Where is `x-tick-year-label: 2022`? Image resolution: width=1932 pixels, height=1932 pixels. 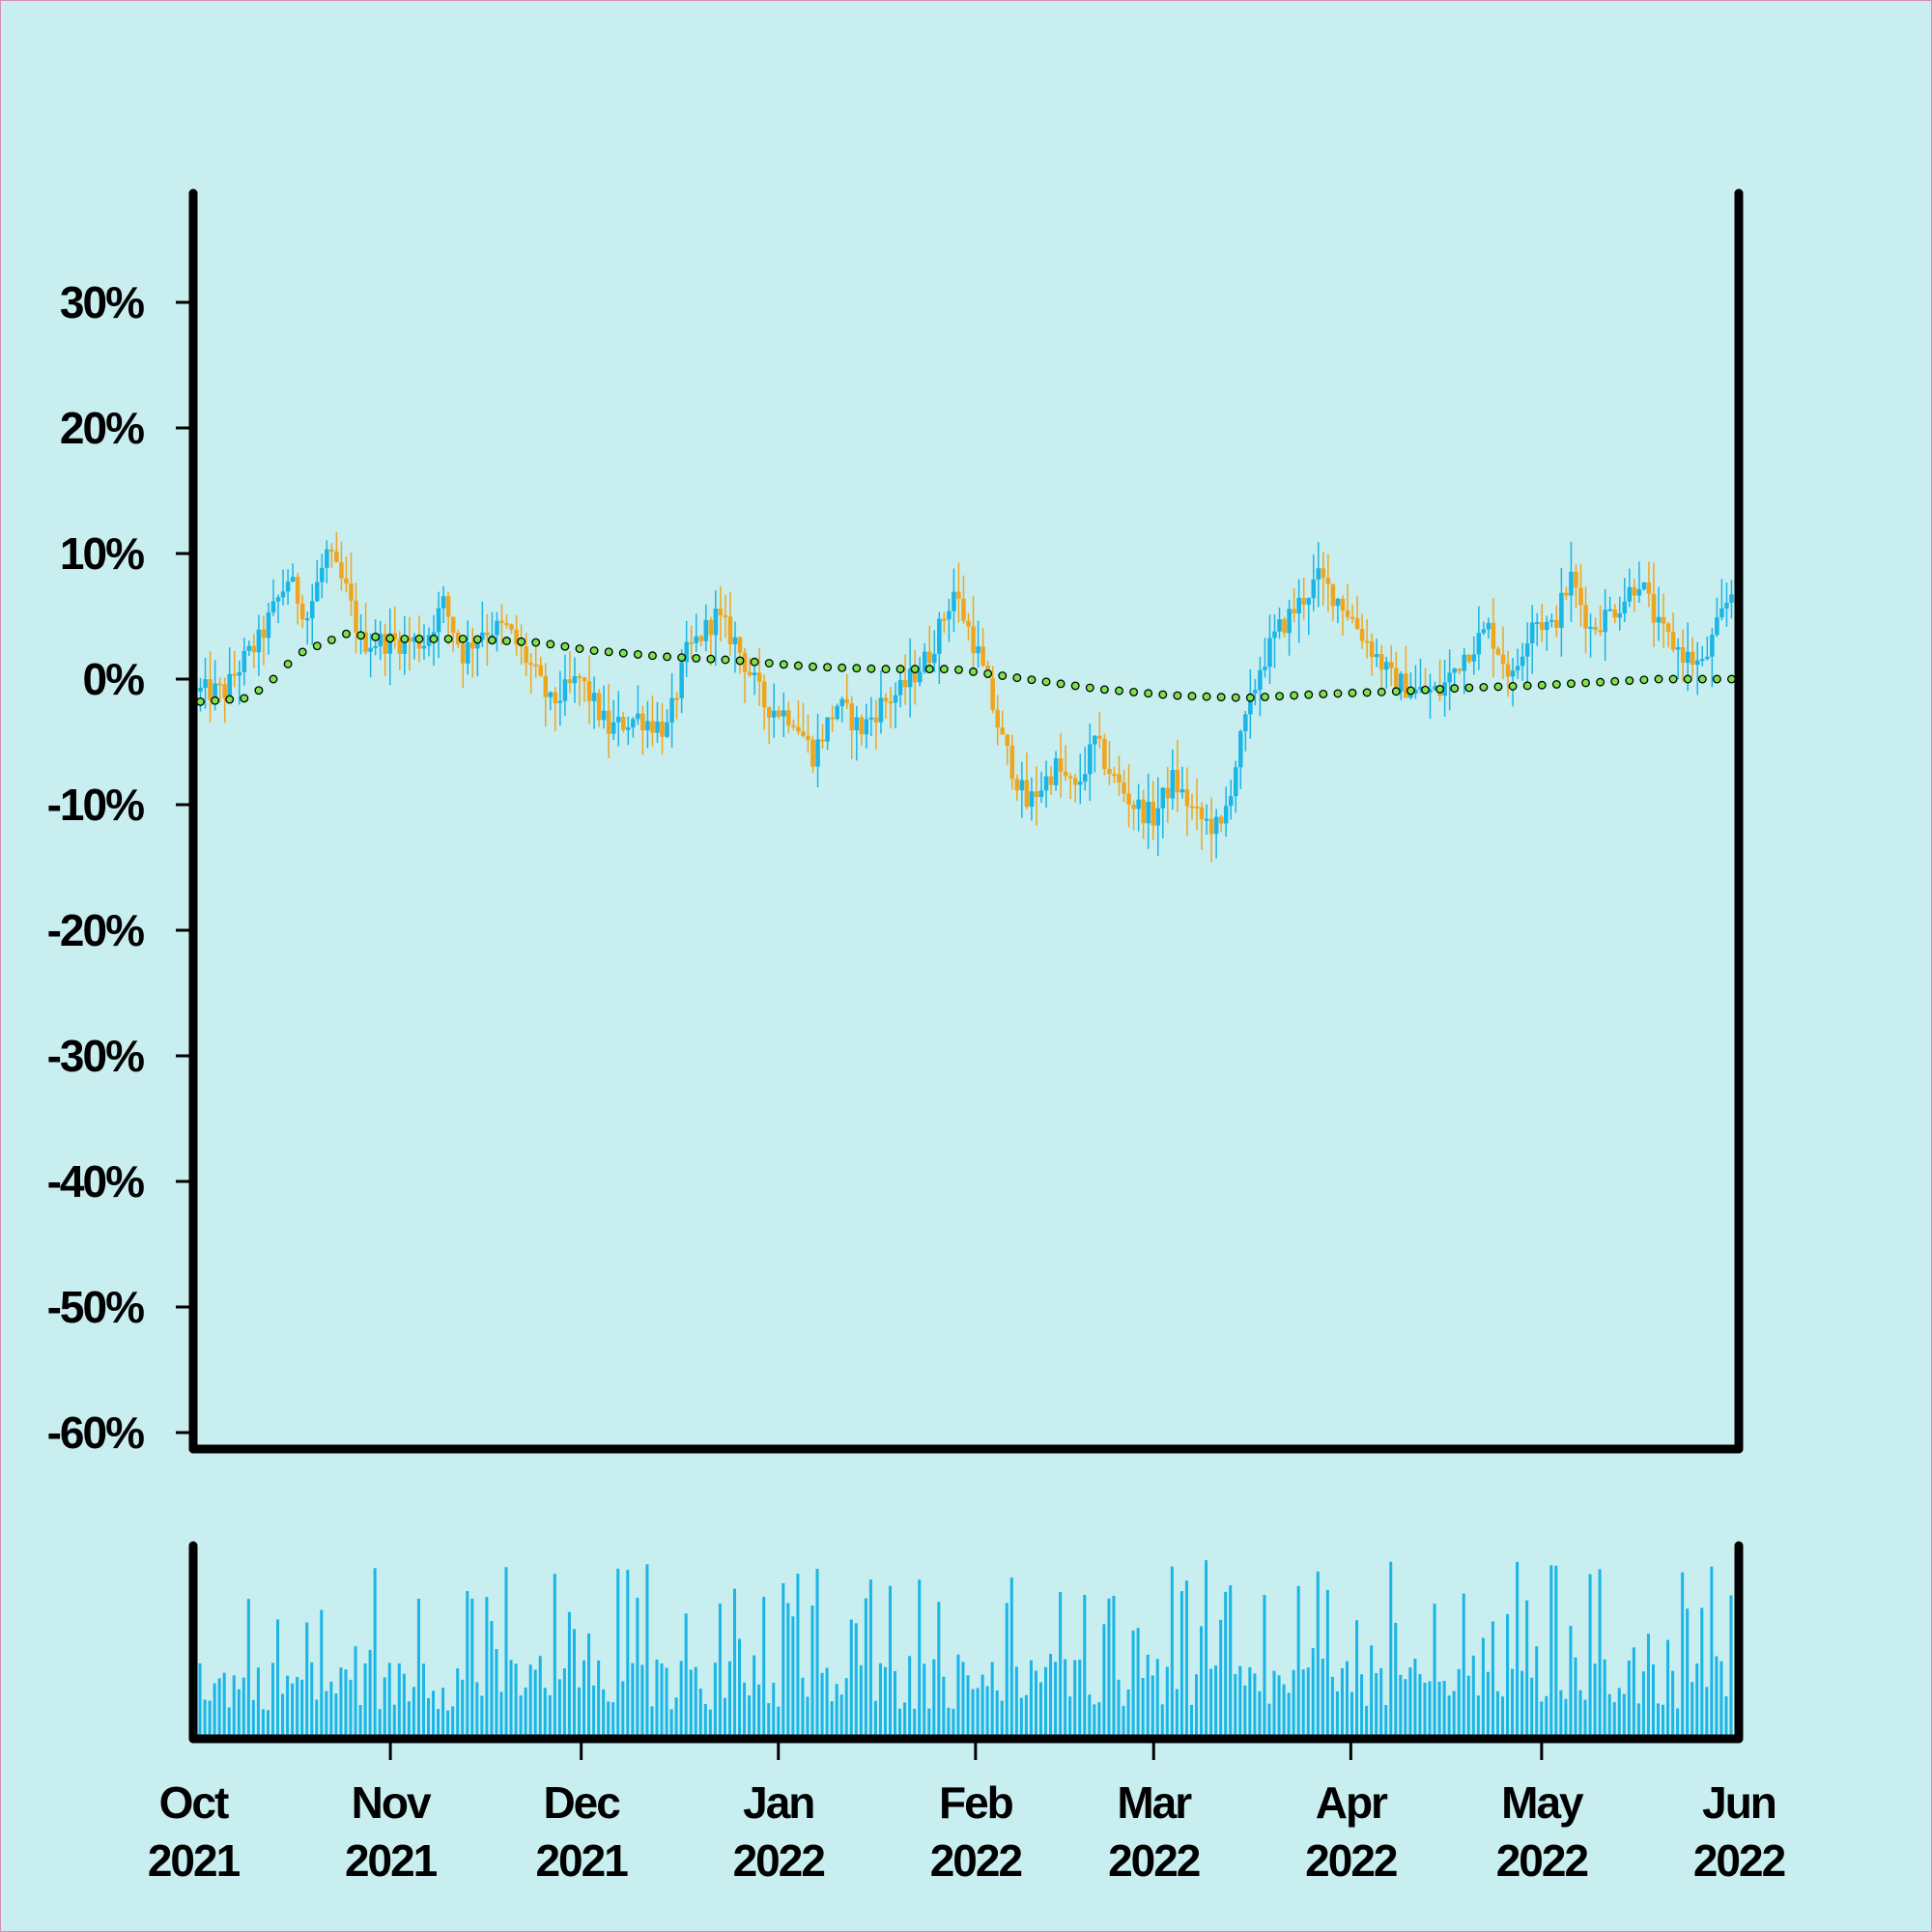 x-tick-year-label: 2022 is located at coordinates (1351, 1860).